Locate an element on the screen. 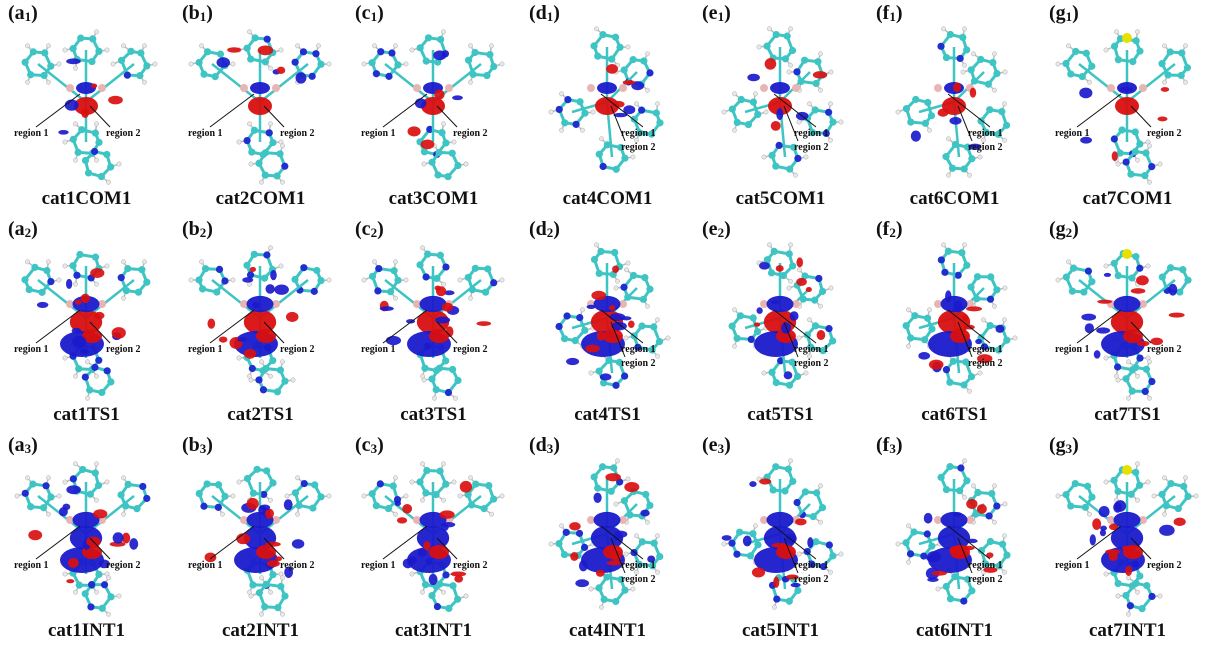  panel-caption: cat2COM1 is located at coordinates (260, 198).